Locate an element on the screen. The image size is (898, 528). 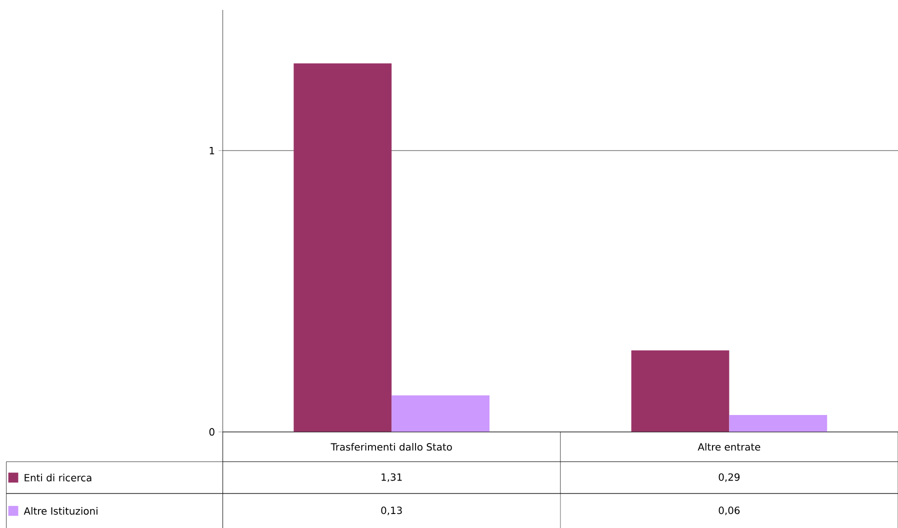
legend-label: Enti di ricerca is located at coordinates (58, 478).